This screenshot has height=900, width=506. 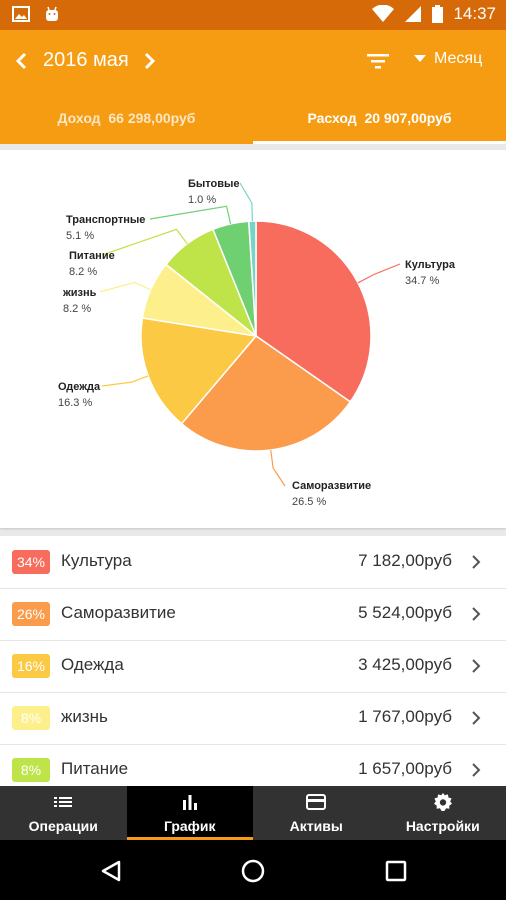 What do you see at coordinates (383, 13) in the screenshot?
I see `wifi-icon` at bounding box center [383, 13].